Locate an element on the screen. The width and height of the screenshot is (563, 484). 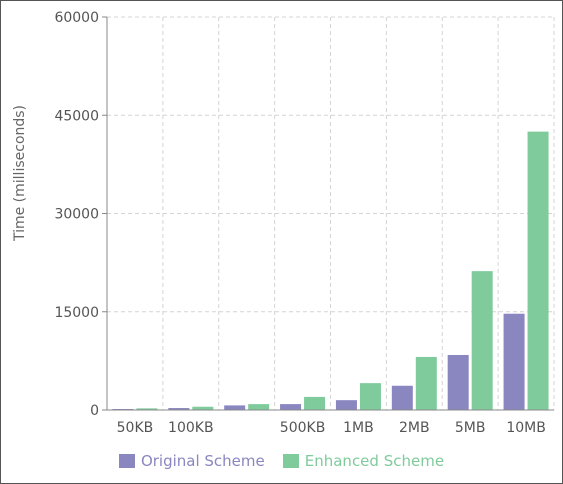
y-tick-label: 0 is located at coordinates (94, 411).